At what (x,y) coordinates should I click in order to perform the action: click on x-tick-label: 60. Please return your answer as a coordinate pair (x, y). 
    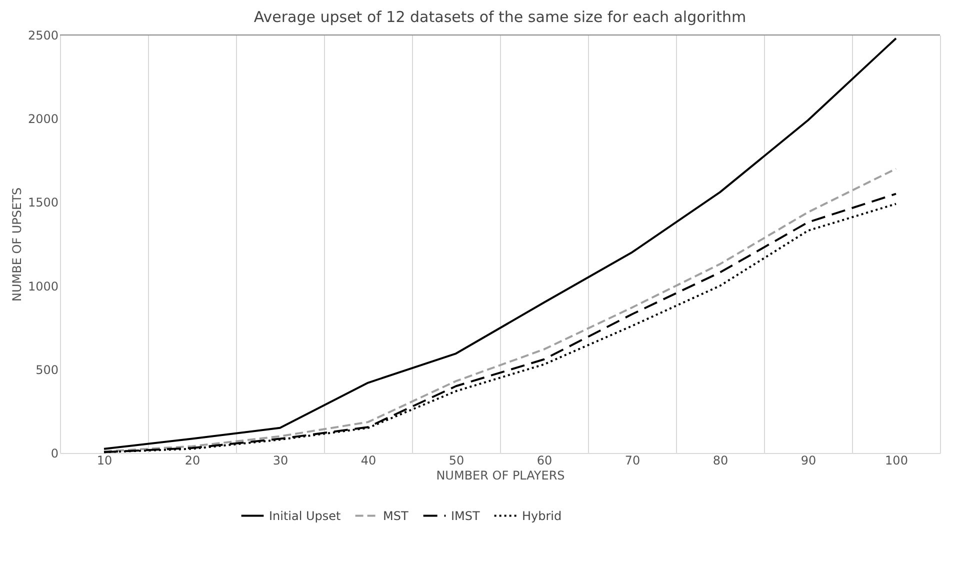
    Looking at the image, I should click on (544, 461).